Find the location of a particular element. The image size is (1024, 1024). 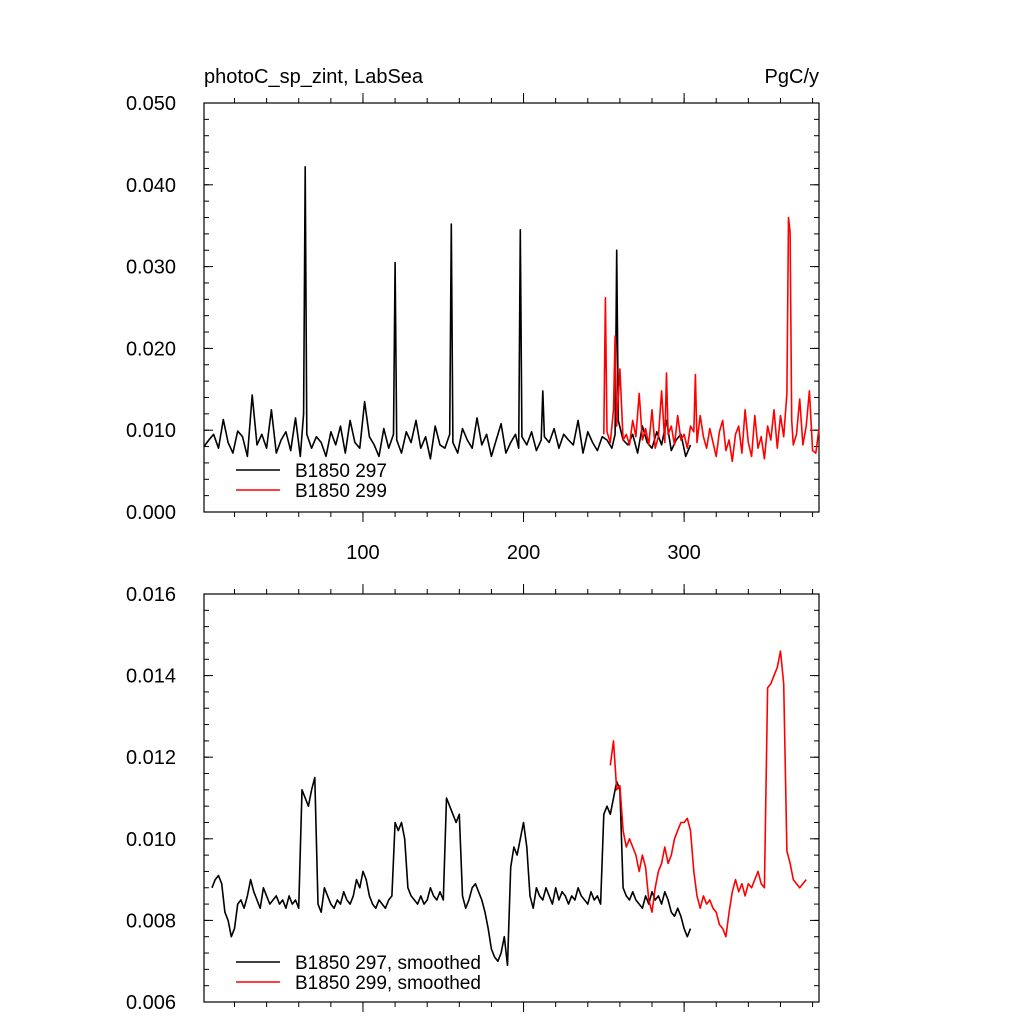

legend-label: B1850 297 is located at coordinates (341, 471).